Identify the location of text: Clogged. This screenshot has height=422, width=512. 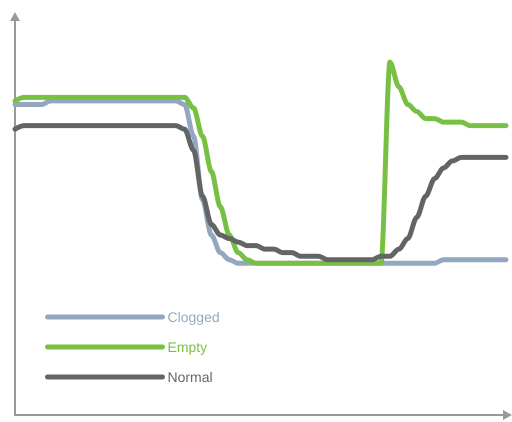
(194, 317).